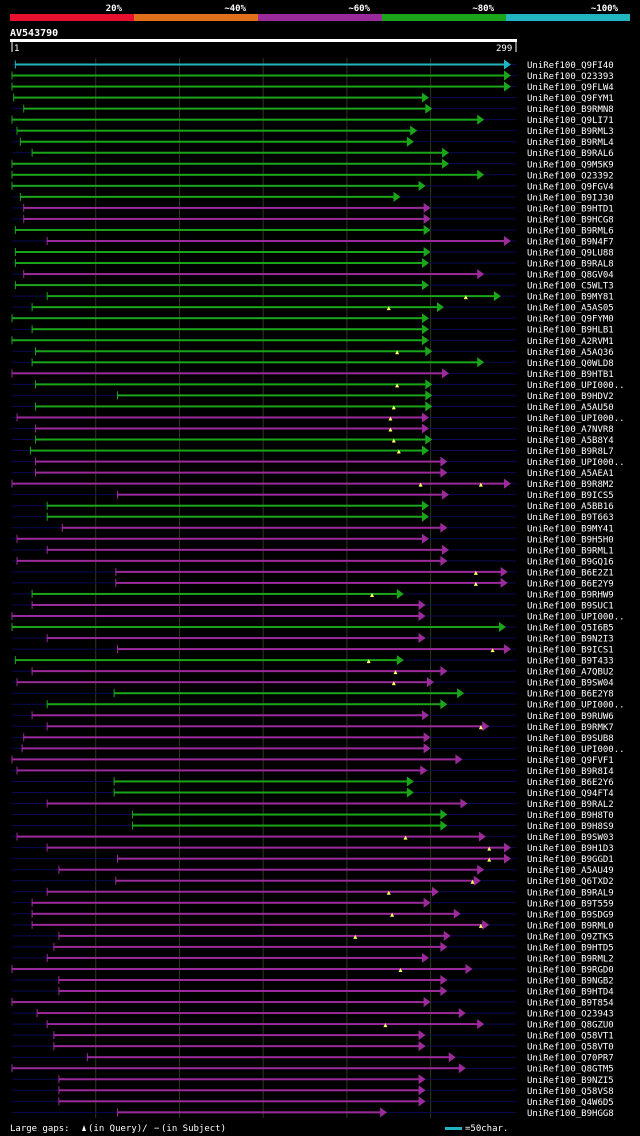 The image size is (640, 1136). I want to click on hit-row: UniRef100_B9SW03, so click(313, 837).